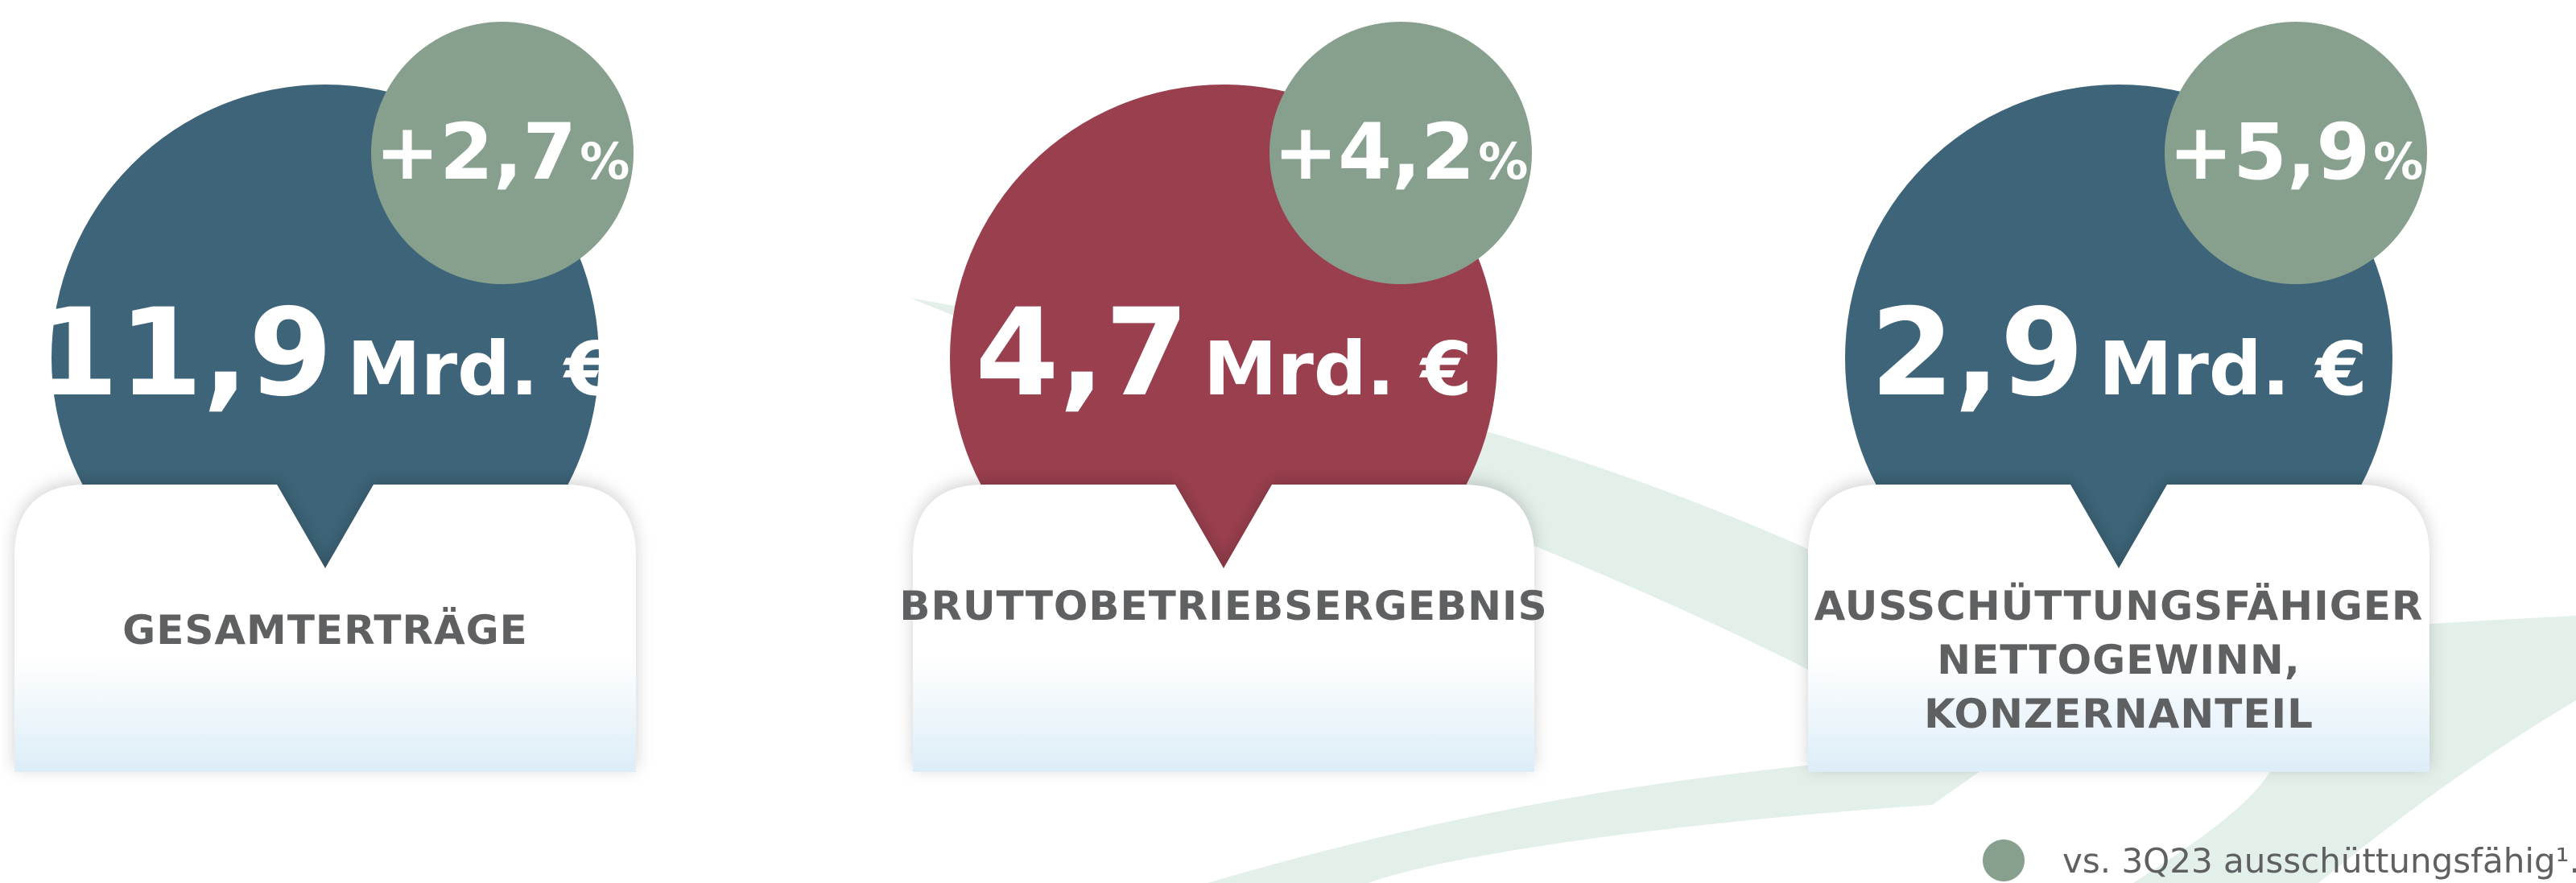 The image size is (2576, 883). Describe the element at coordinates (2119, 605) in the screenshot. I see `label-line: AUSSCHÜTTUNGSFÄHIGER` at that location.